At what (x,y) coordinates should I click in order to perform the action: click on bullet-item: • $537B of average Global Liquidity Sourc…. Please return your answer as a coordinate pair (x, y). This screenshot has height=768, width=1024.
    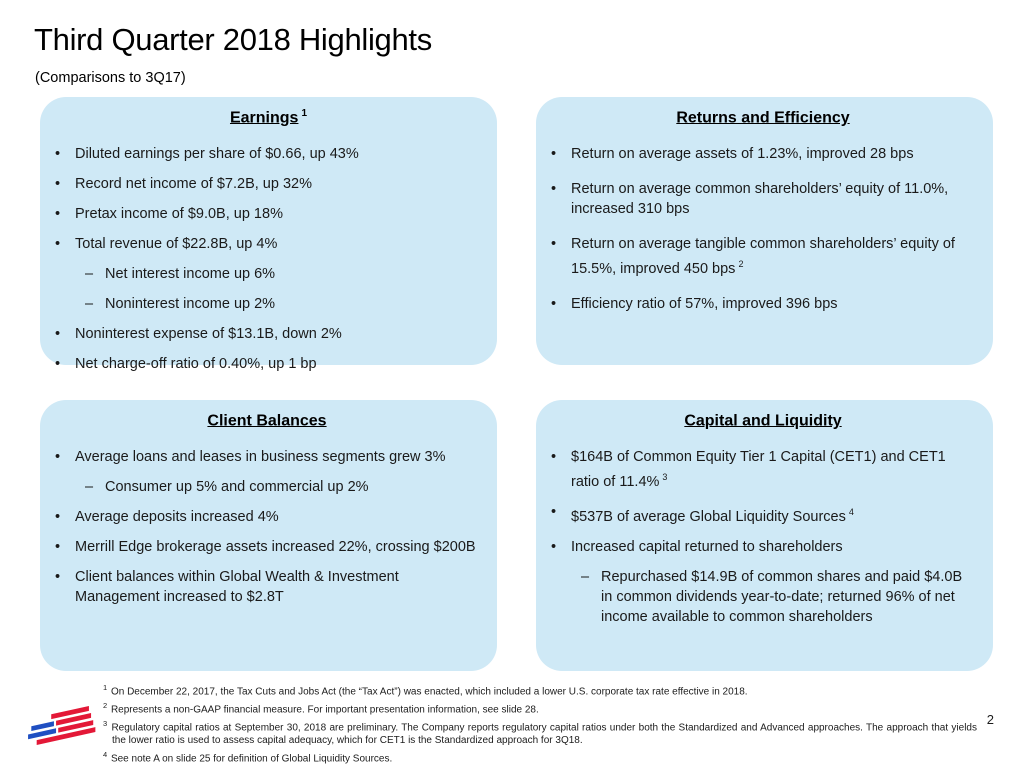
    Looking at the image, I should click on (755, 514).